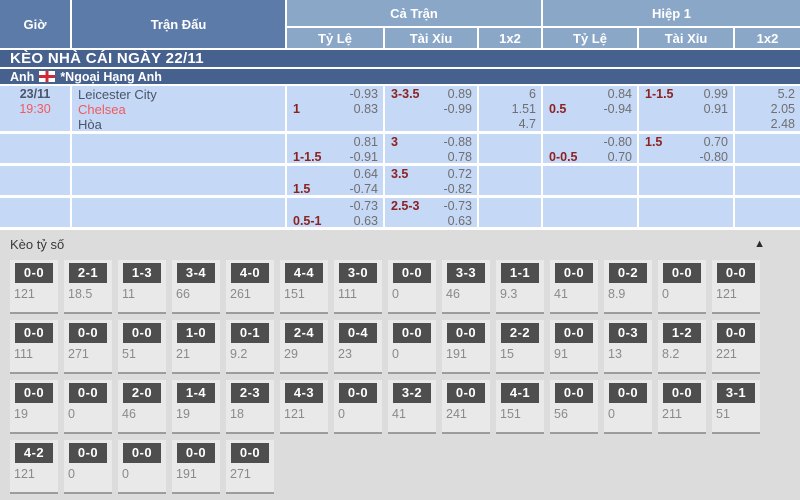 This screenshot has height=500, width=800. Describe the element at coordinates (250, 287) in the screenshot. I see `score-odds-cell: 4-0 261` at that location.